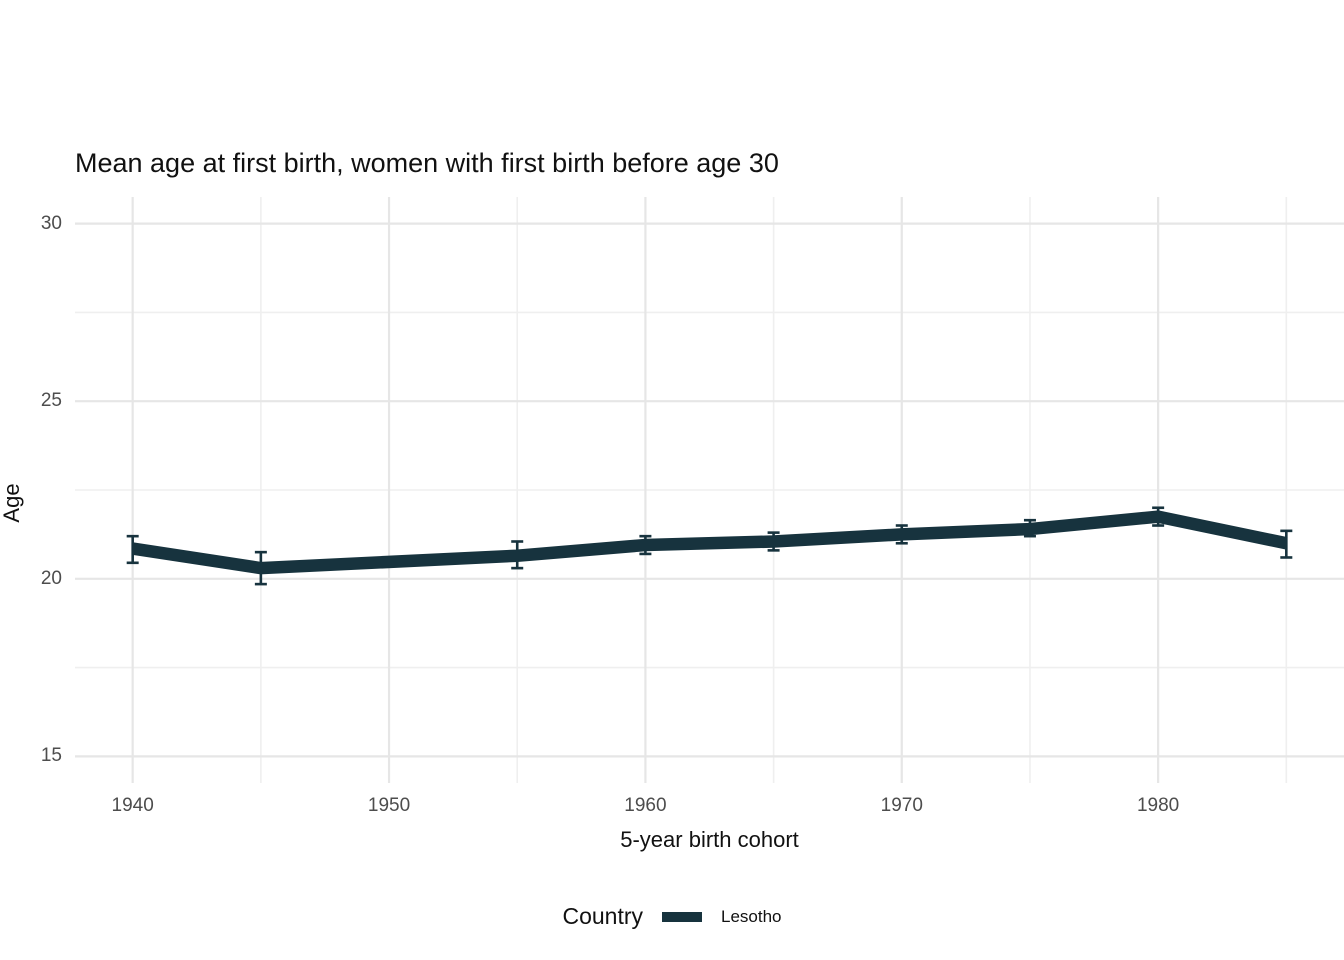  What do you see at coordinates (709, 839) in the screenshot?
I see `x-axis-title: 5-year birth cohort` at bounding box center [709, 839].